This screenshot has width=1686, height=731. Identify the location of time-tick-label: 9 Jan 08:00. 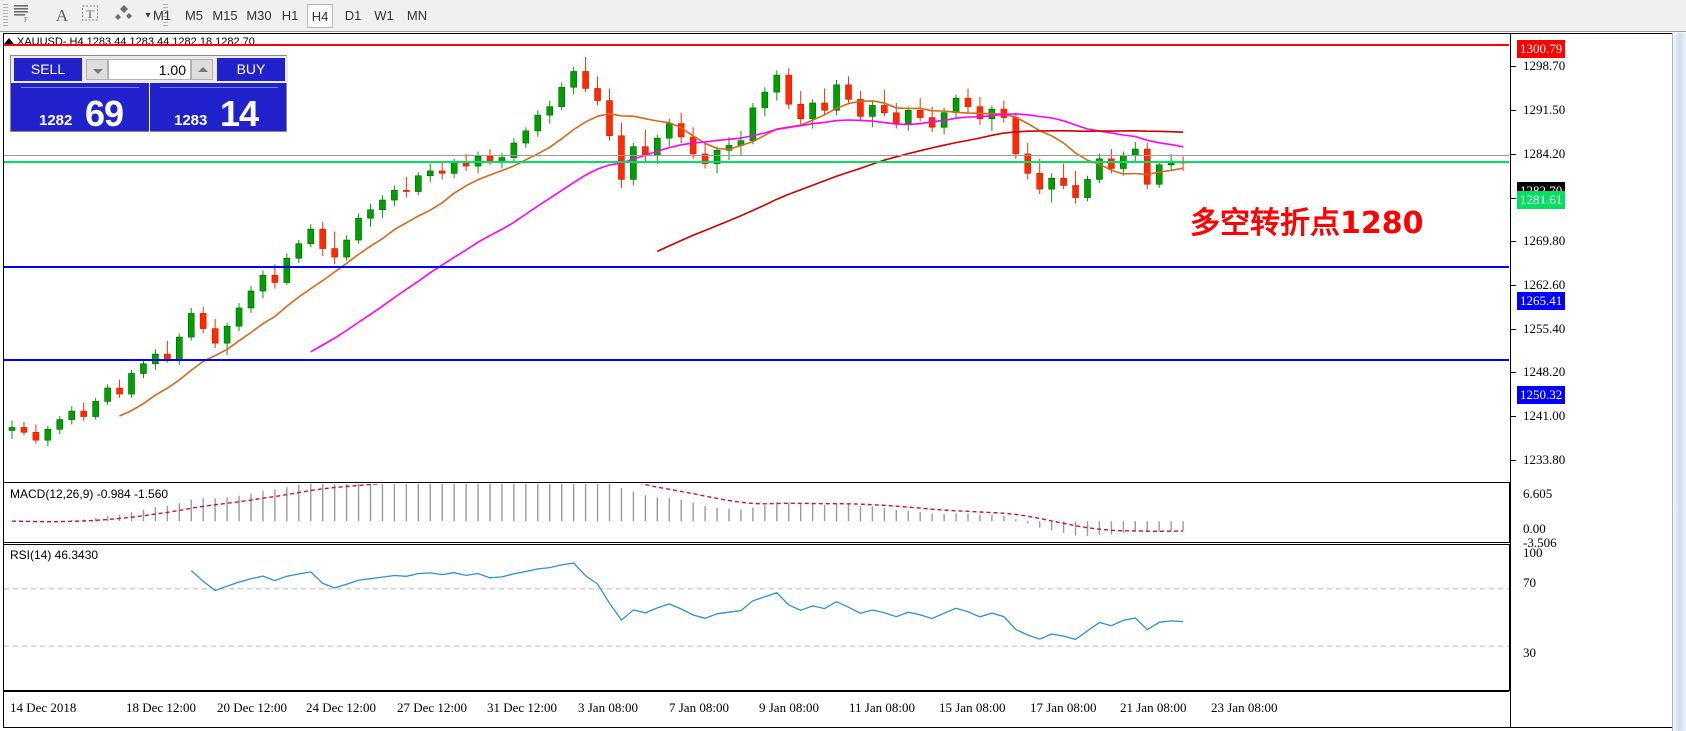
(789, 707).